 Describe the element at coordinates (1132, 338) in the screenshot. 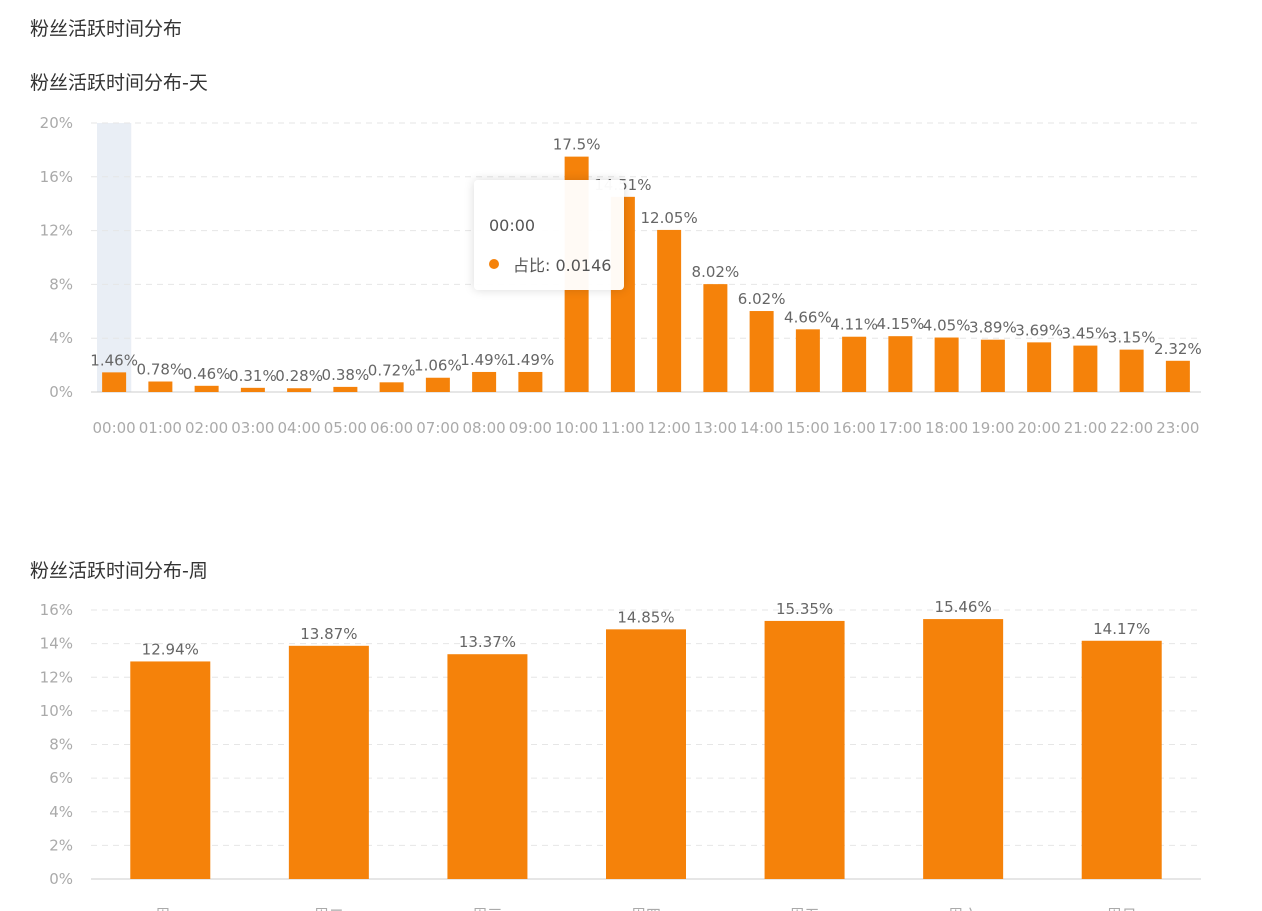

I see `data-label: 3.15%` at that location.